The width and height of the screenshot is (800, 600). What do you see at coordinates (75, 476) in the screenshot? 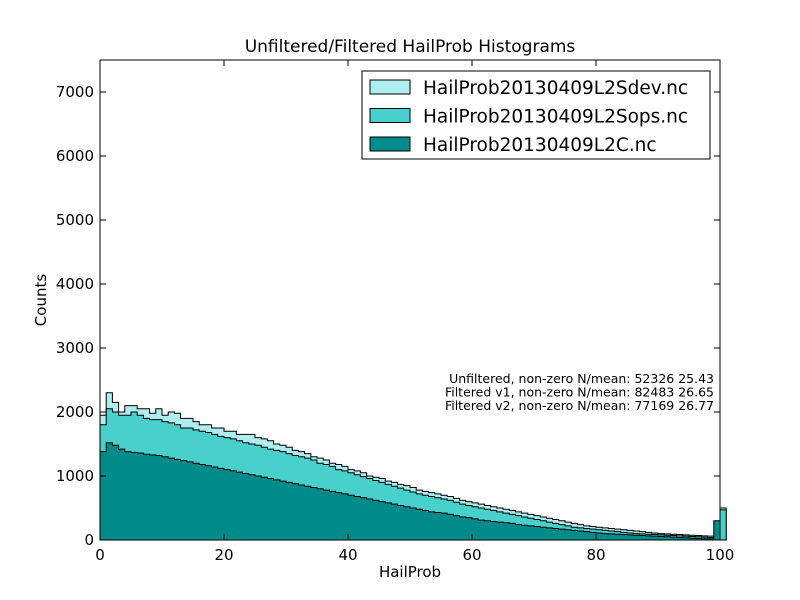
I see `y-tick-label: 1000` at bounding box center [75, 476].